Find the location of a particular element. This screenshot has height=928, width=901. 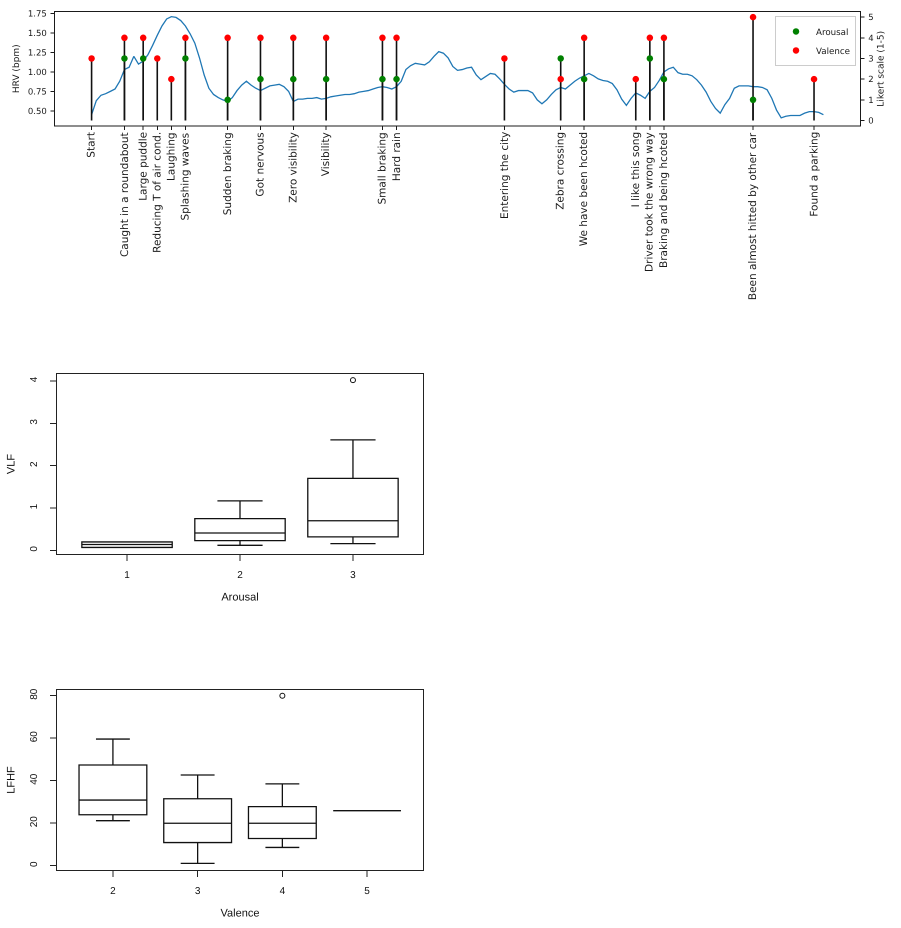

x-tick-label: Hard rain is located at coordinates (396, 157).